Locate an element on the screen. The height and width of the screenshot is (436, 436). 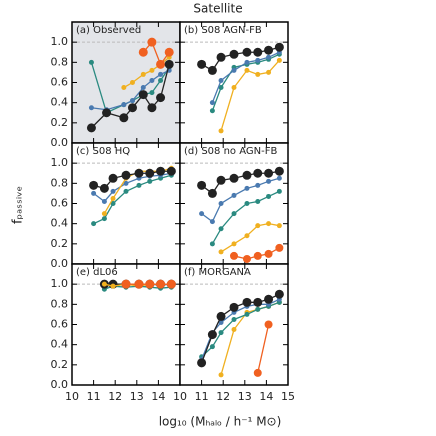
y-tick-label: 0.8 is located at coordinates (60, 61).